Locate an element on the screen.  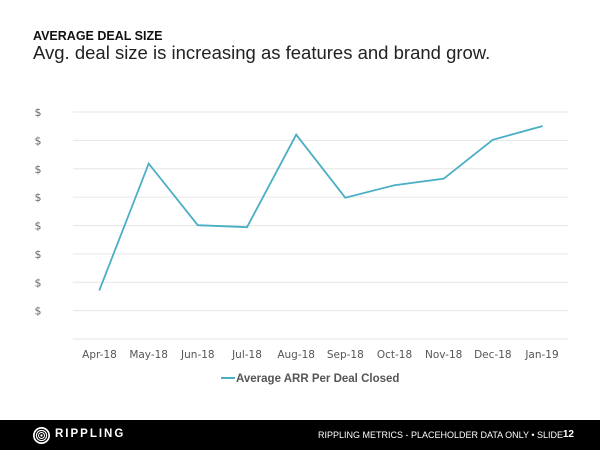
legend-label: Average ARR Per Deal Closed is located at coordinates (317, 379).